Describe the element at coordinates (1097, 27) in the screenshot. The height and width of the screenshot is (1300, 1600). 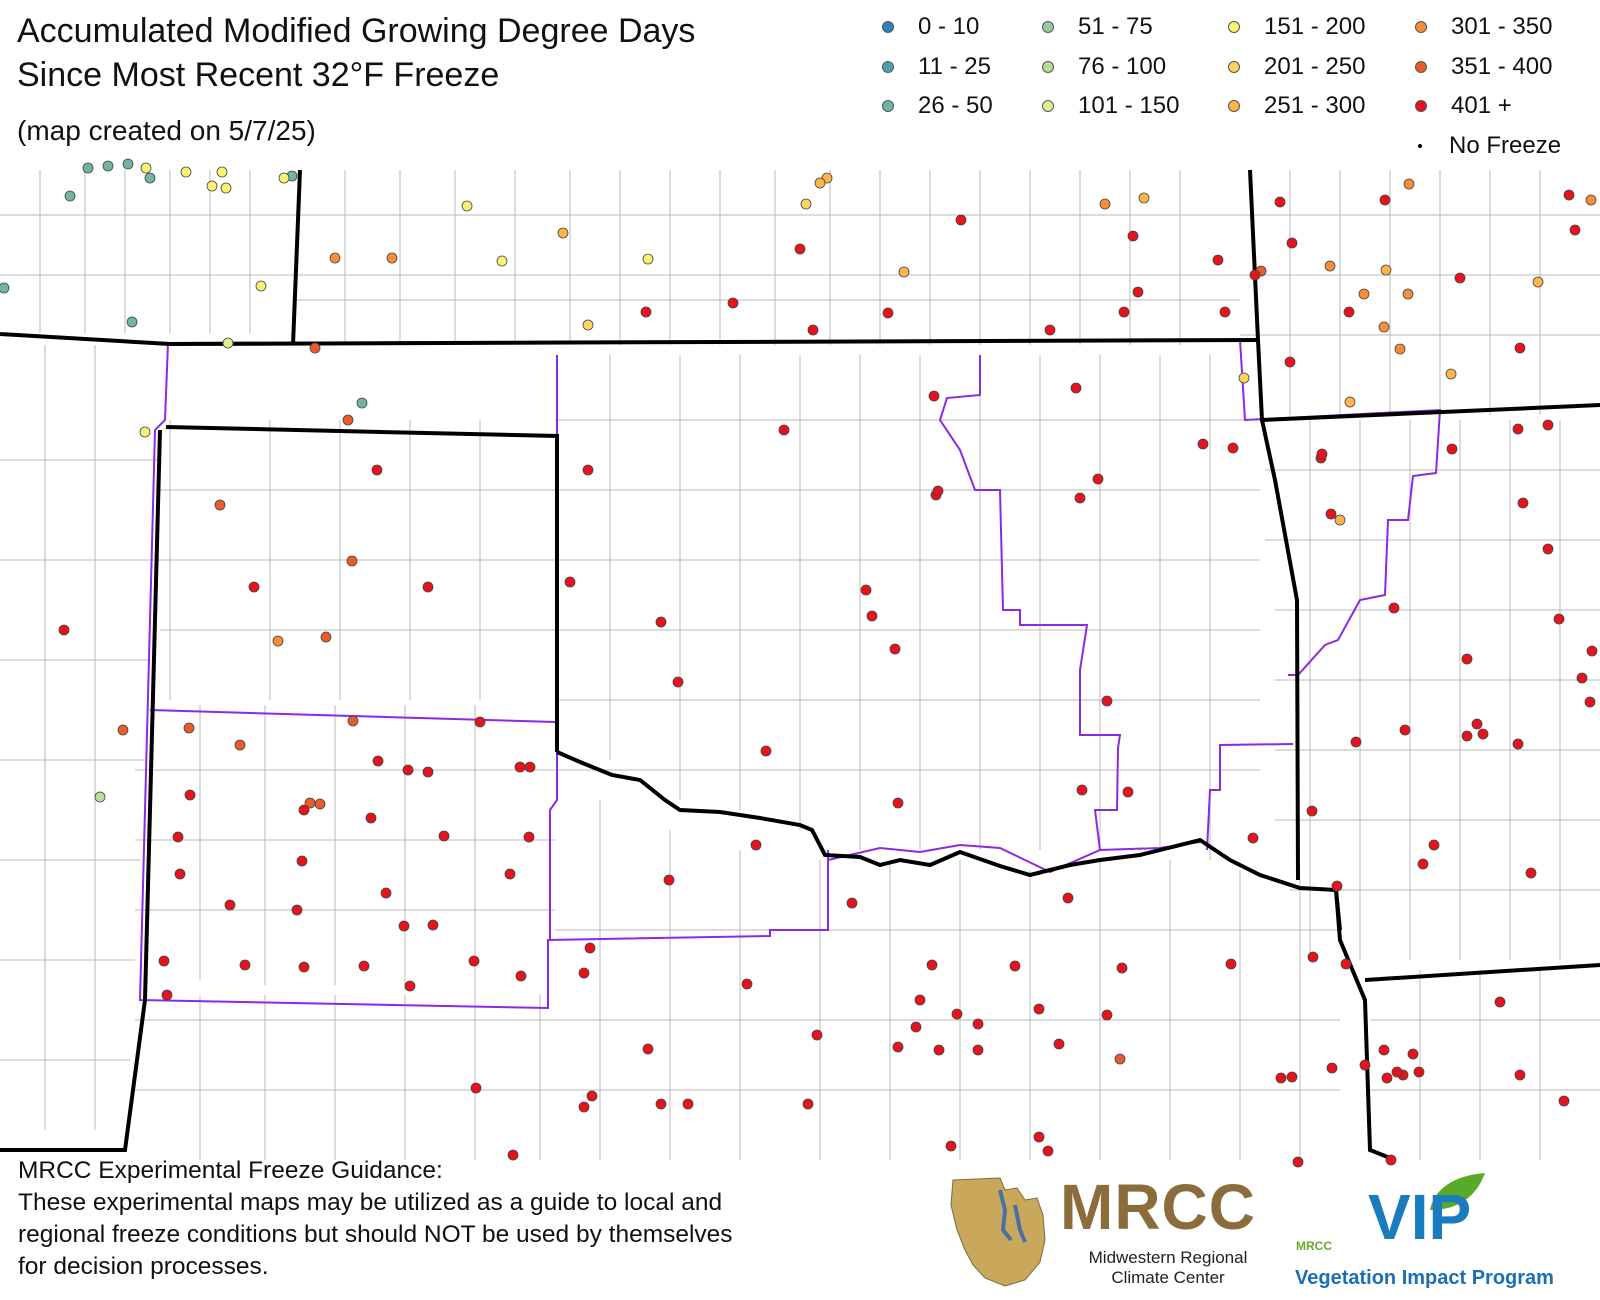
I see `legend-item-51-75: 51 - 75` at that location.